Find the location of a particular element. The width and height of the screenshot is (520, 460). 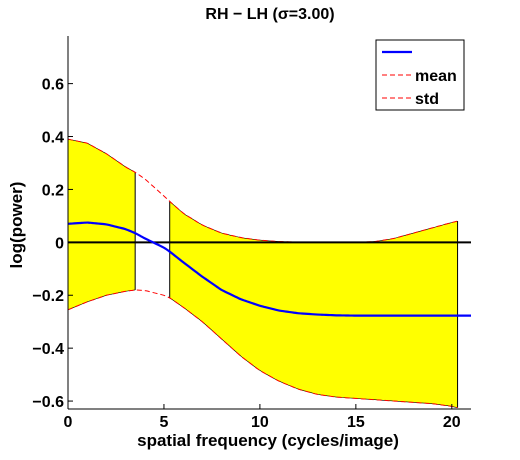

legend: mean std is located at coordinates (420, 75).